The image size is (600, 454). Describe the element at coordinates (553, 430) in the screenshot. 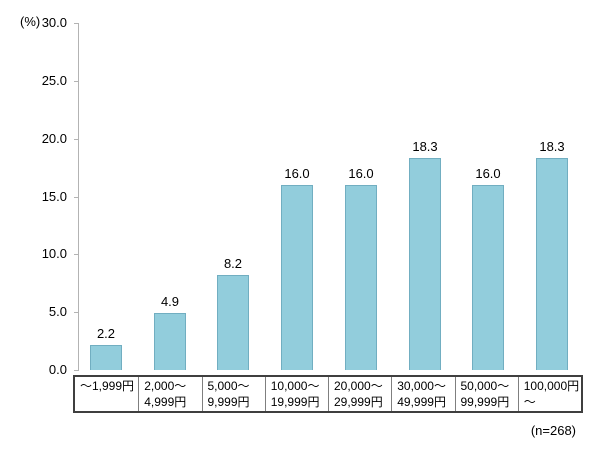

I see `sample-size-note: (n=268)` at that location.